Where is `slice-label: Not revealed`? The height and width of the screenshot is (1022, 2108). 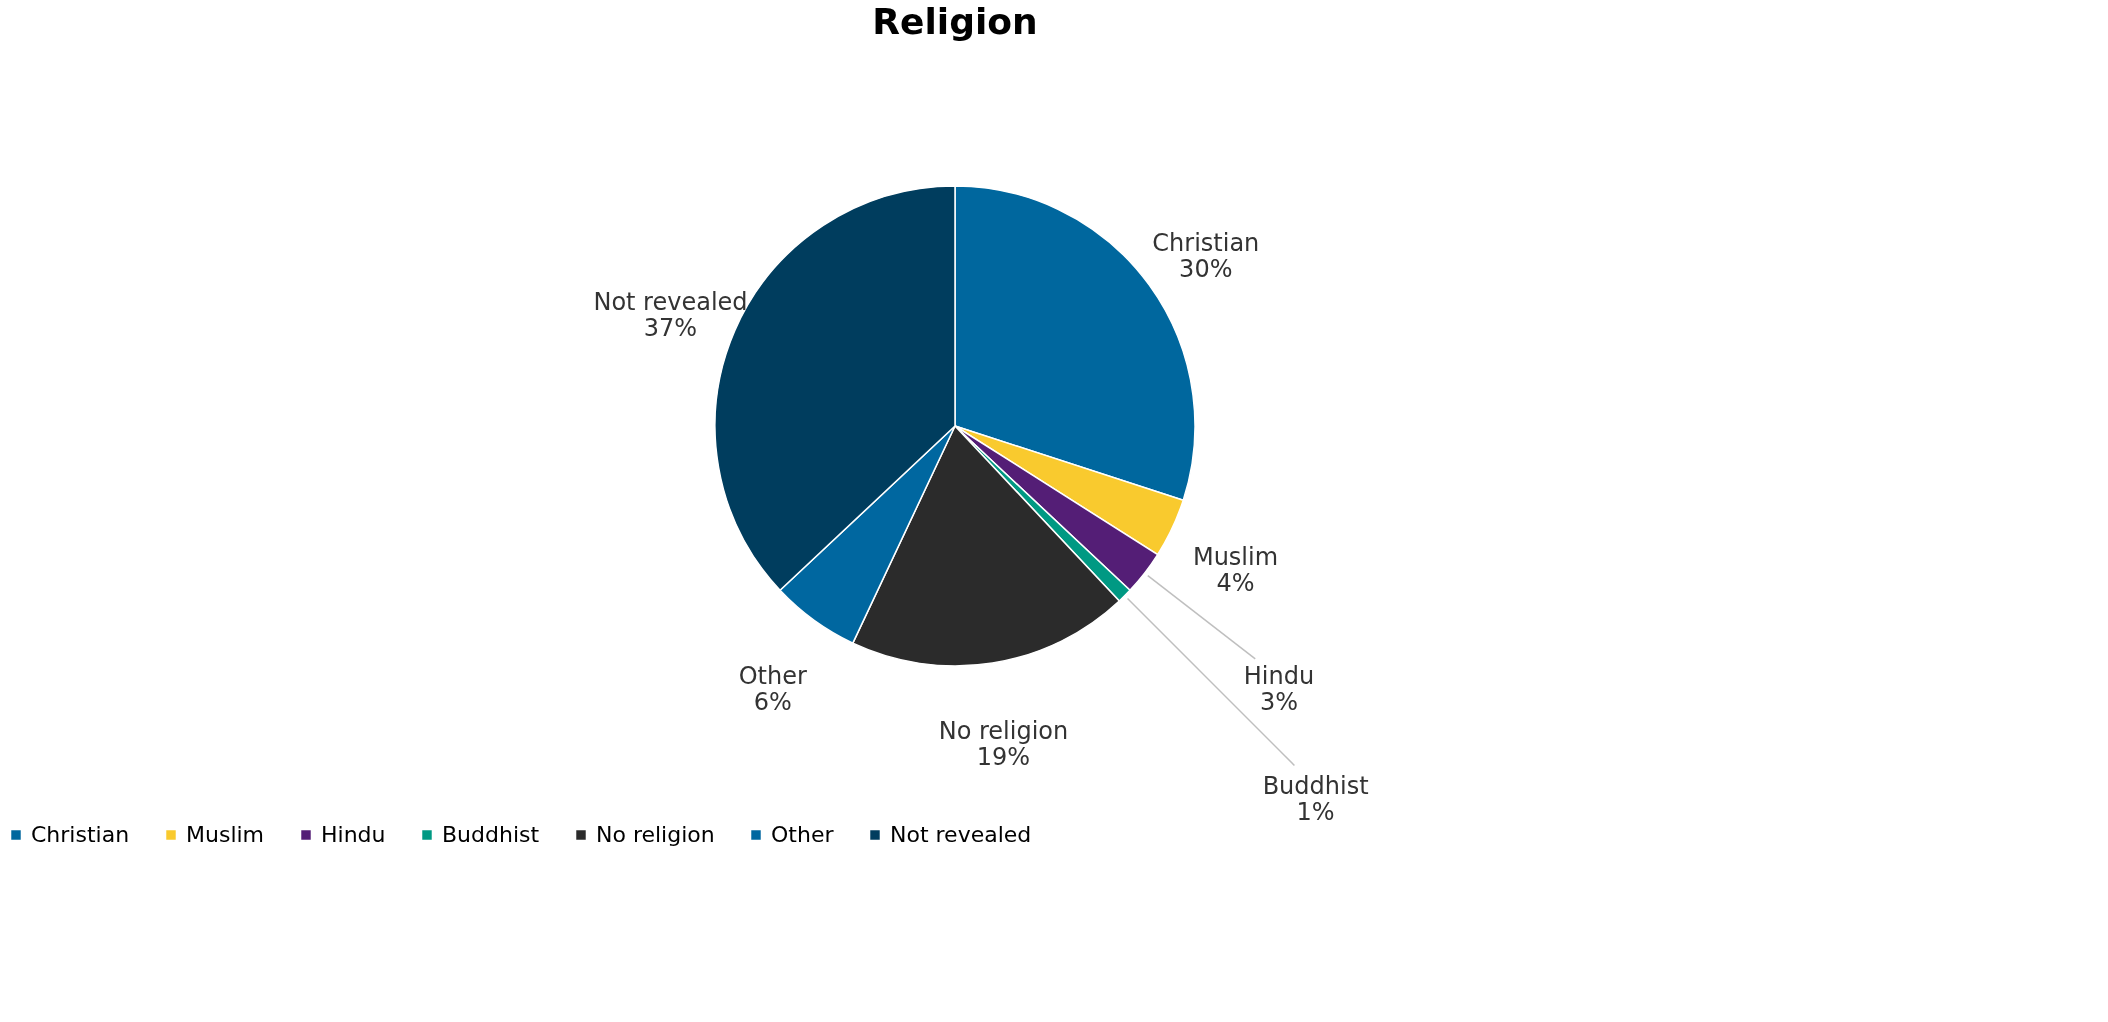
slice-label: Not revealed is located at coordinates (670, 301).